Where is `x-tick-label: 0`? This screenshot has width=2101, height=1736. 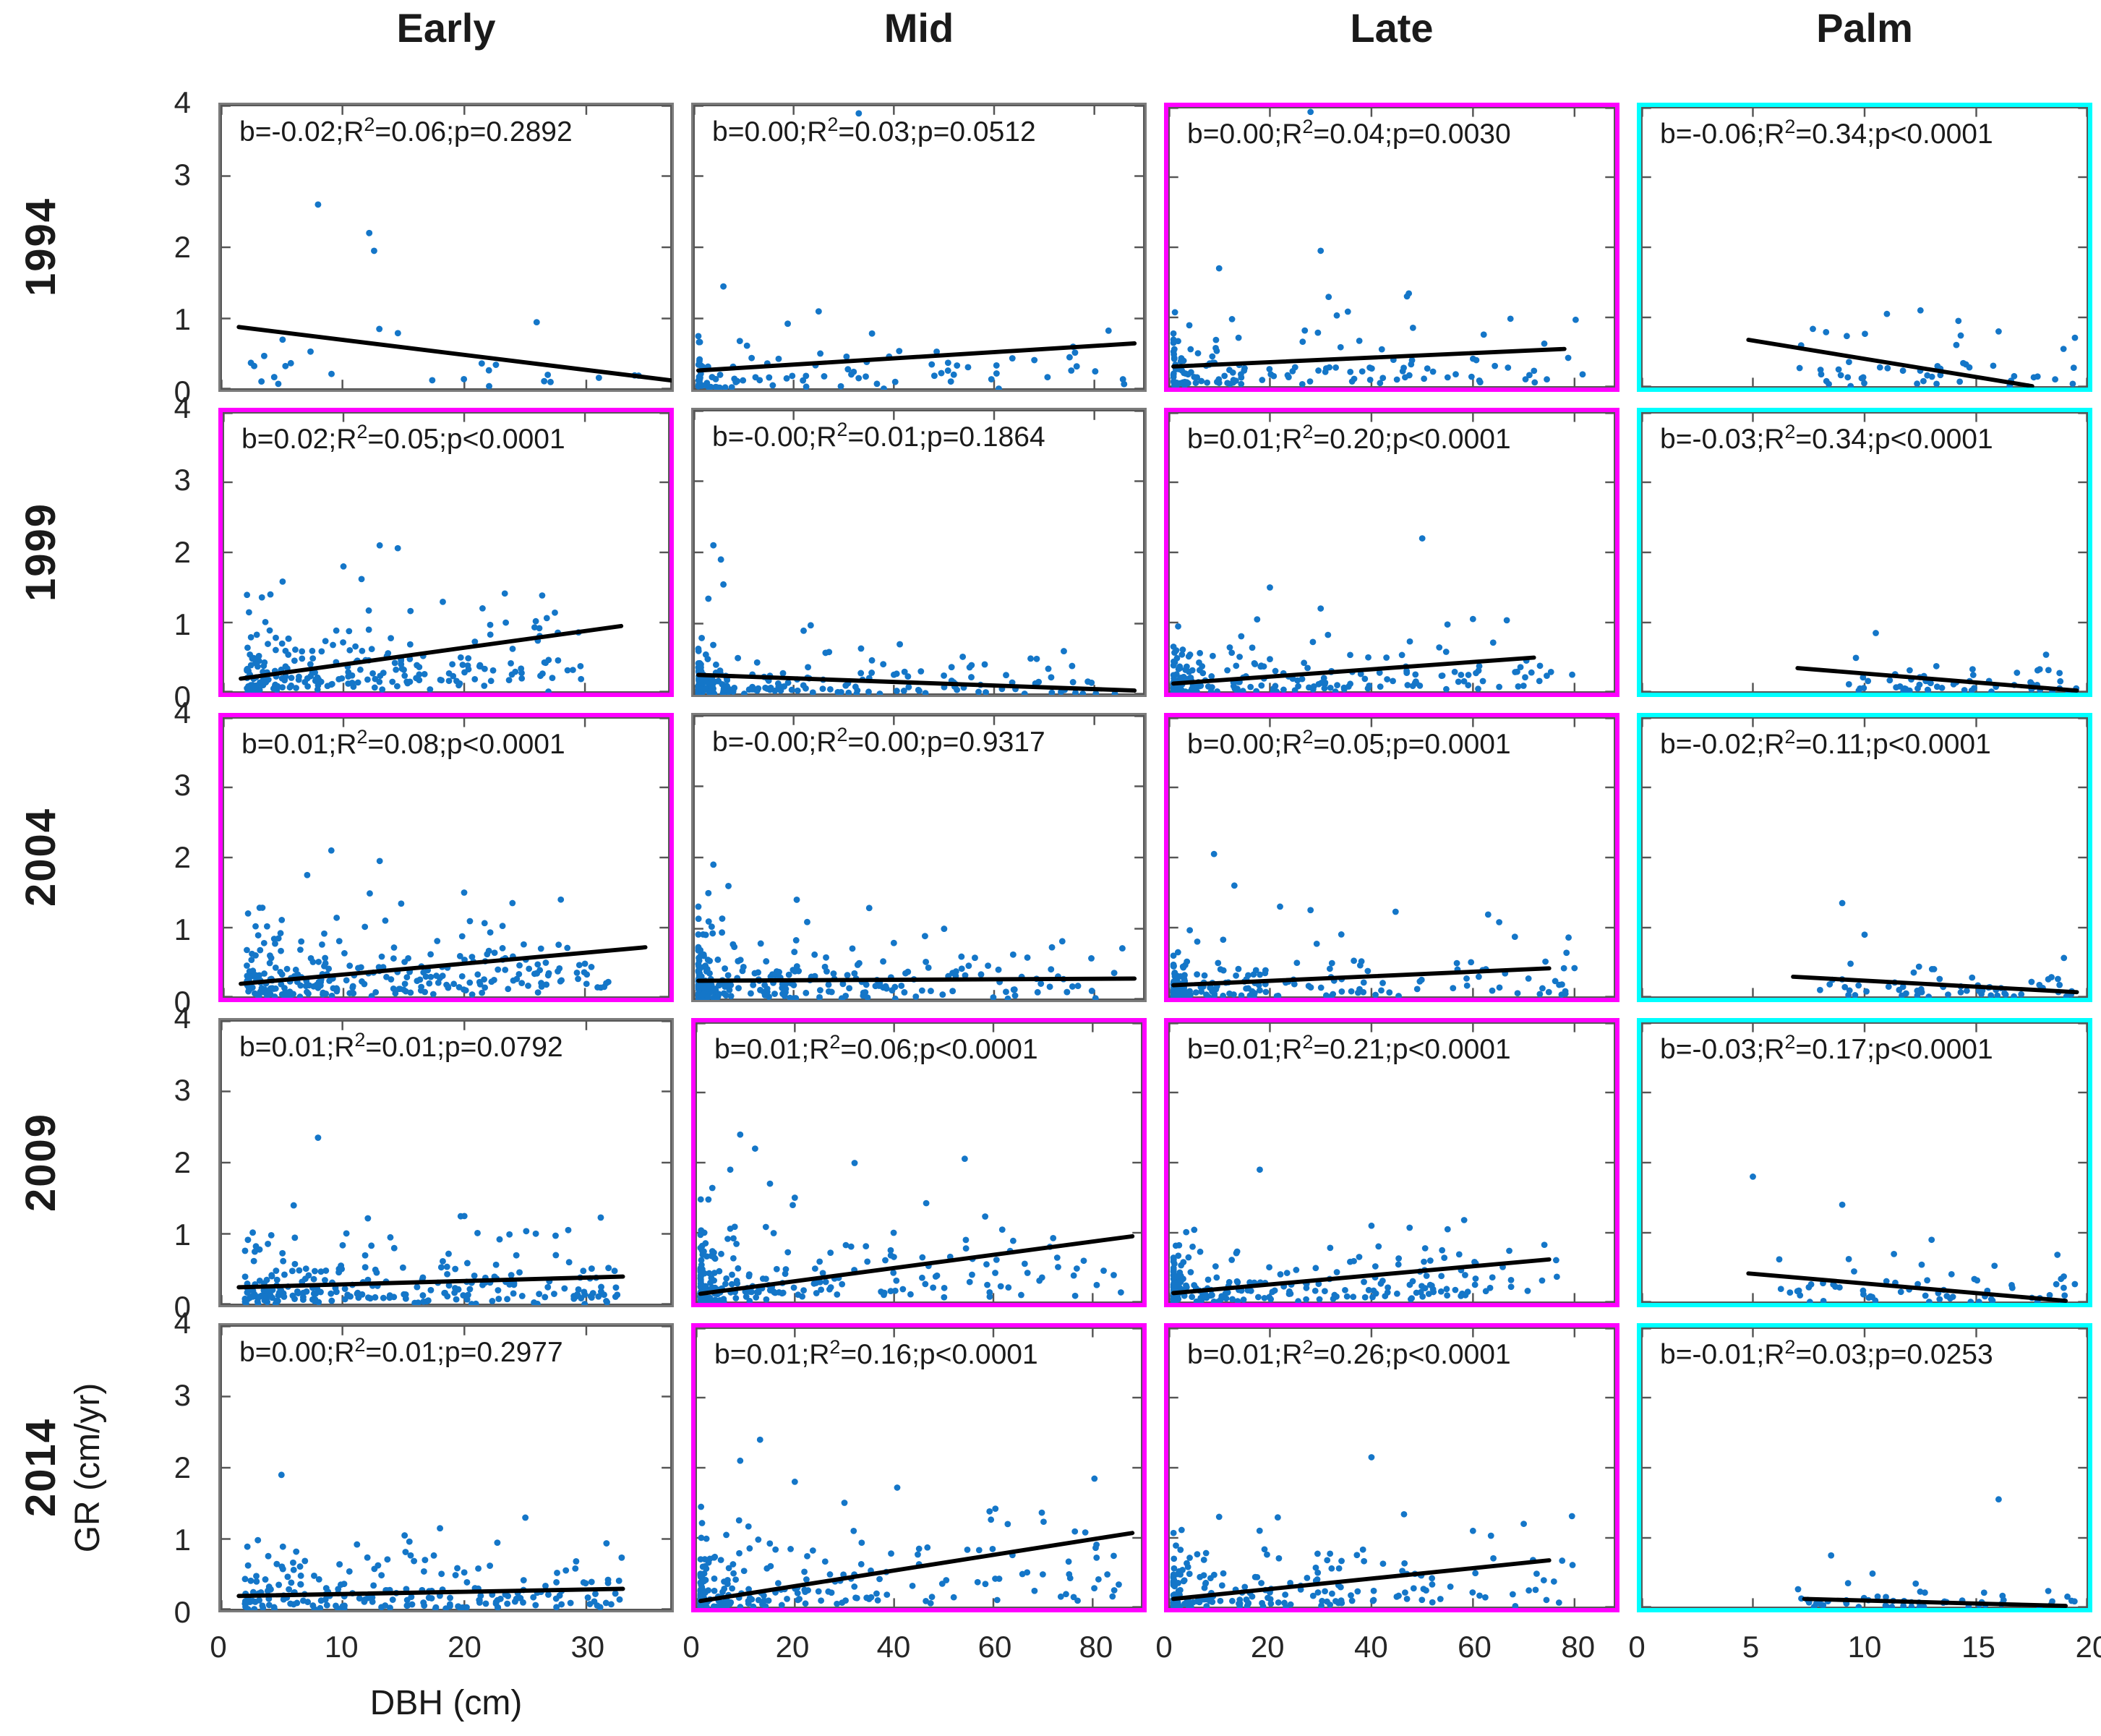
x-tick-label: 0 is located at coordinates (219, 1647).